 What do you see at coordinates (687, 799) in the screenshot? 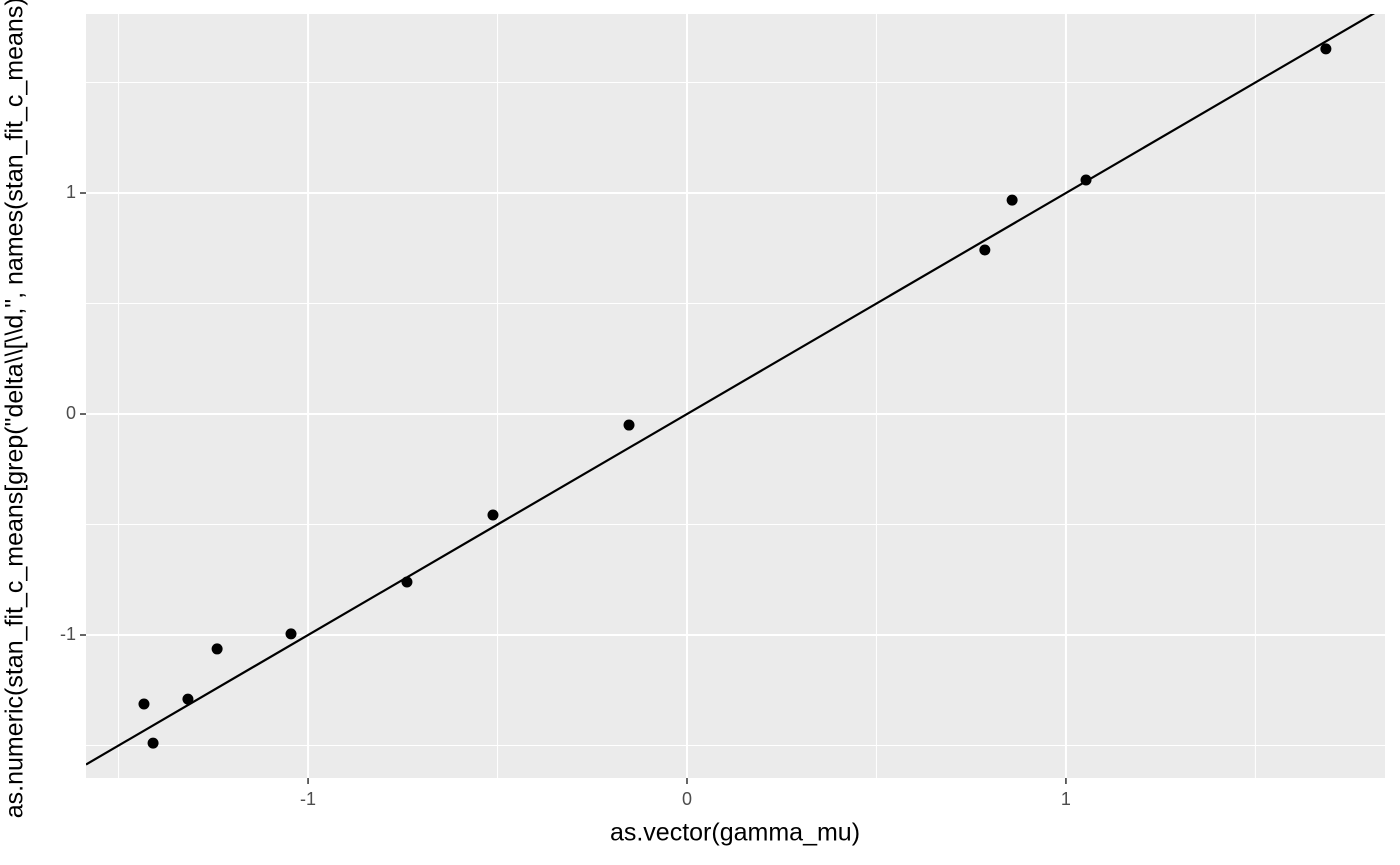
I see `x-tick-label: 0` at bounding box center [687, 799].